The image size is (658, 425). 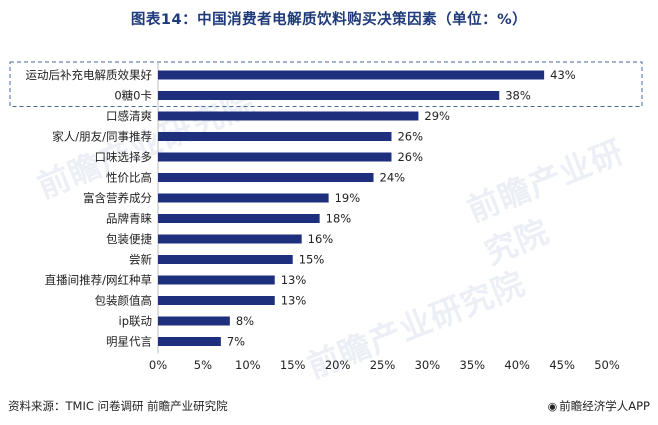 I want to click on data-label: 24%, so click(x=393, y=178).